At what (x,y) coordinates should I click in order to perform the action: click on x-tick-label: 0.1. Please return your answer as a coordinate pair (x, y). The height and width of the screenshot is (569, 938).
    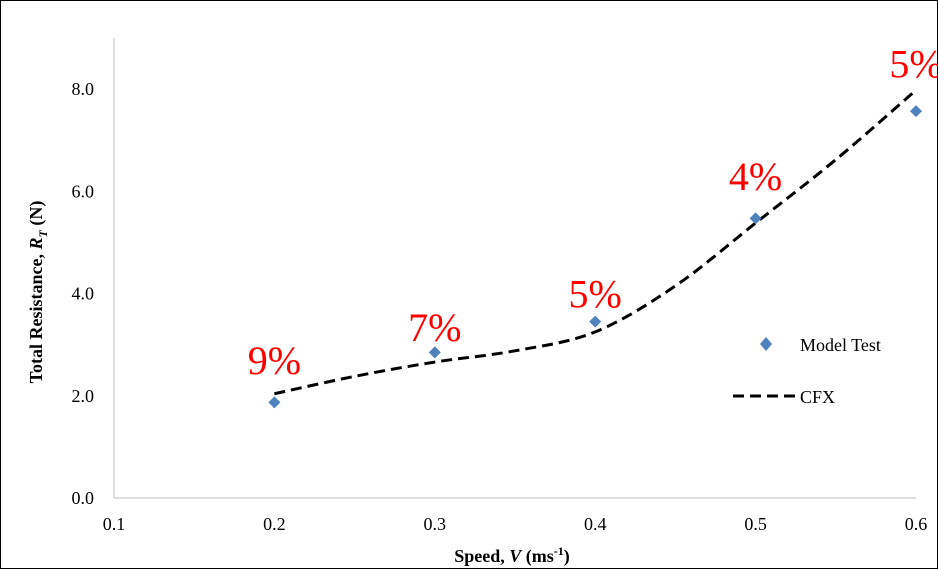
    Looking at the image, I should click on (114, 524).